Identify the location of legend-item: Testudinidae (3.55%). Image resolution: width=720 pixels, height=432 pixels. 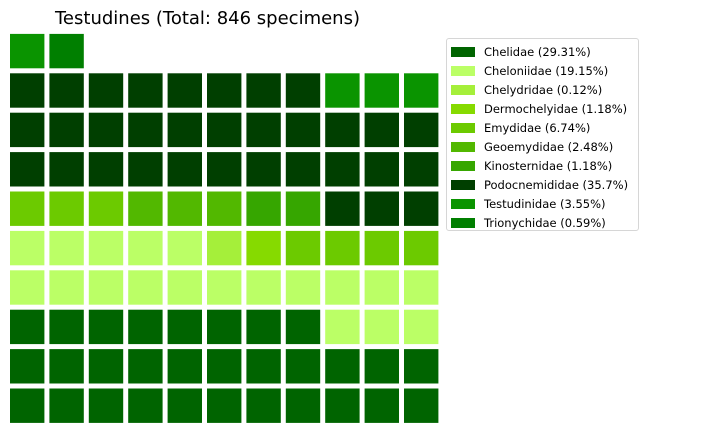
(544, 204).